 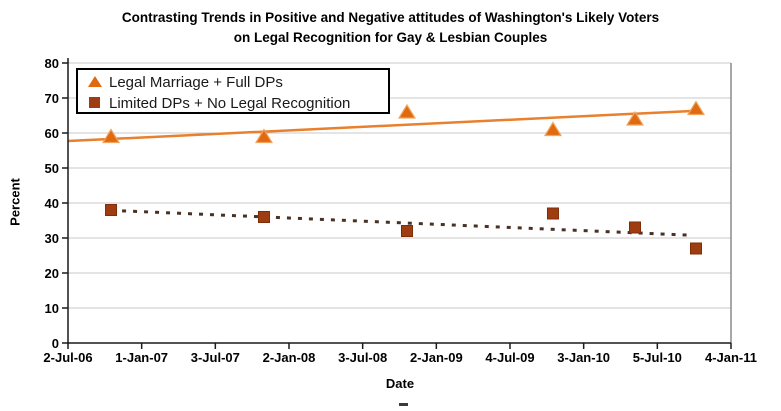 What do you see at coordinates (52, 168) in the screenshot?
I see `y-tick-label: 50` at bounding box center [52, 168].